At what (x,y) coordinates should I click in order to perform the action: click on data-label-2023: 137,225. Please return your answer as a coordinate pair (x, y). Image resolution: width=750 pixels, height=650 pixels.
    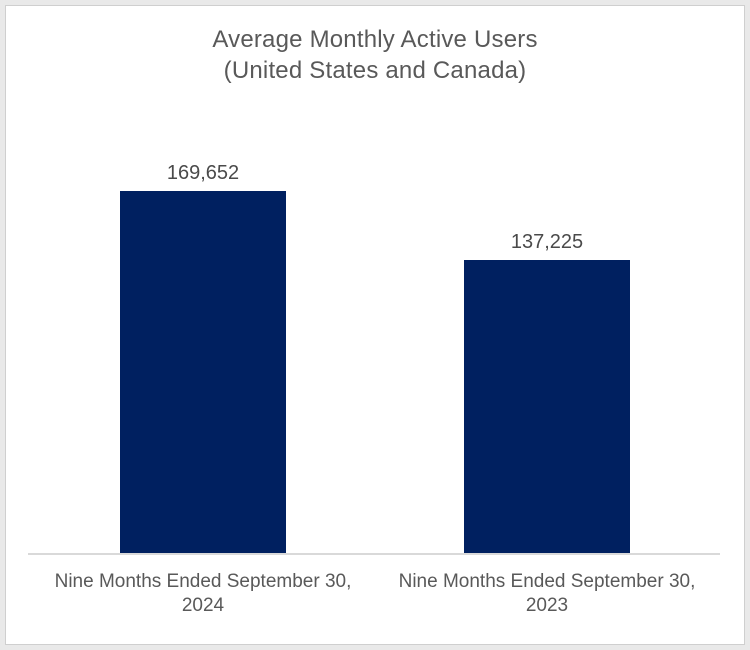
    Looking at the image, I should click on (547, 242).